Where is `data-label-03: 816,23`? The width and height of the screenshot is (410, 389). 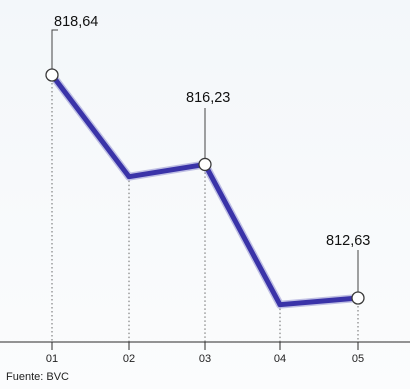
data-label-03: 816,23 is located at coordinates (208, 98).